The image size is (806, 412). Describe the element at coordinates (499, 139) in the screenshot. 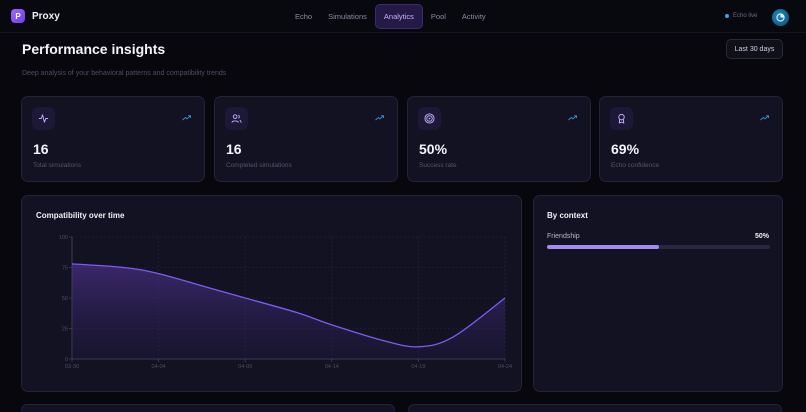

I see `stat-card-success: 50% Success rate` at that location.